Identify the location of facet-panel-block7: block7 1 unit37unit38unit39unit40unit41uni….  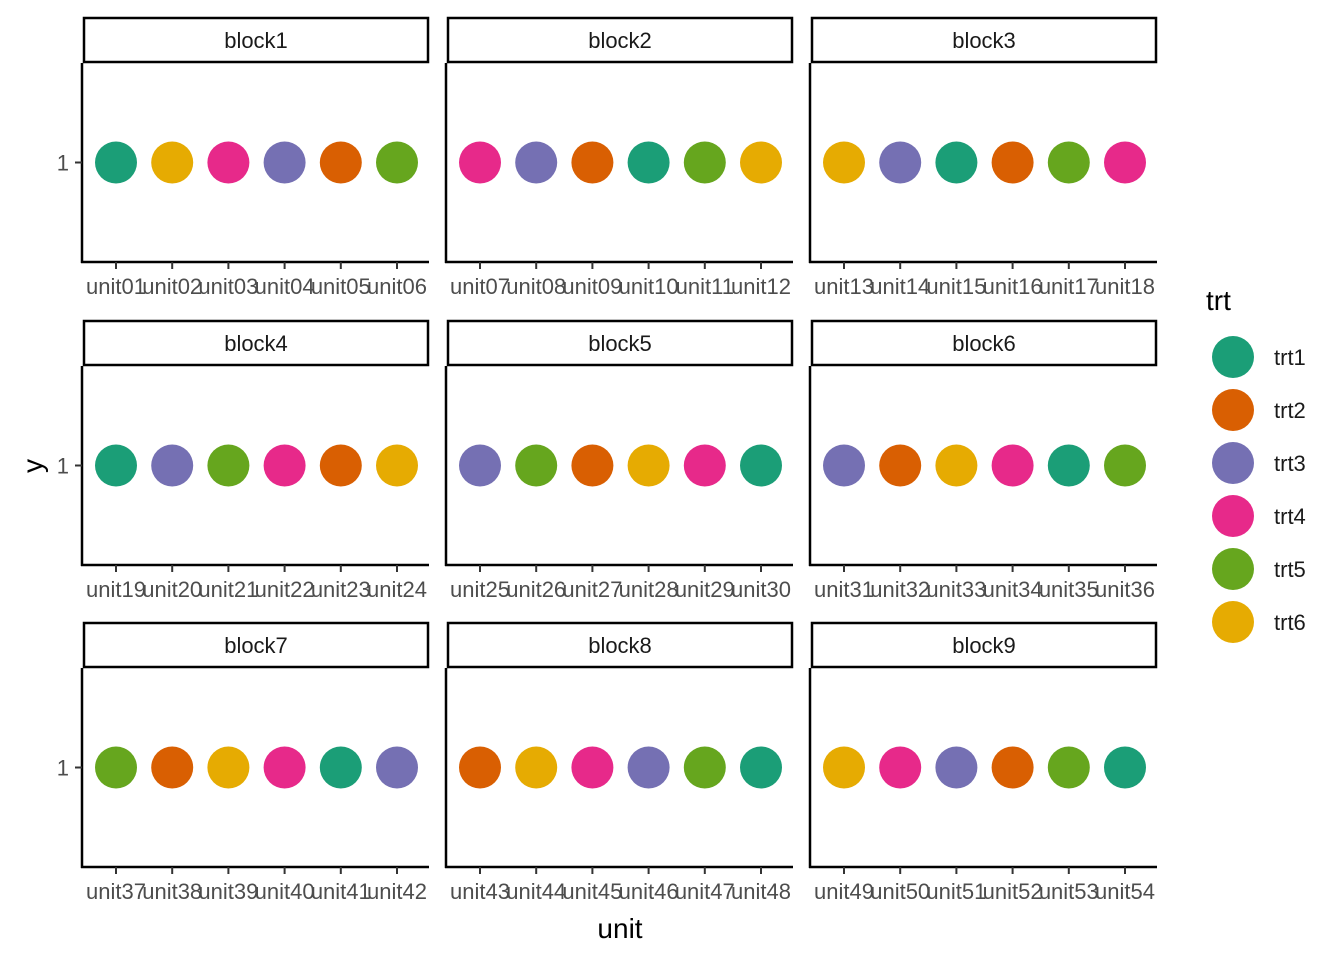
(243, 762).